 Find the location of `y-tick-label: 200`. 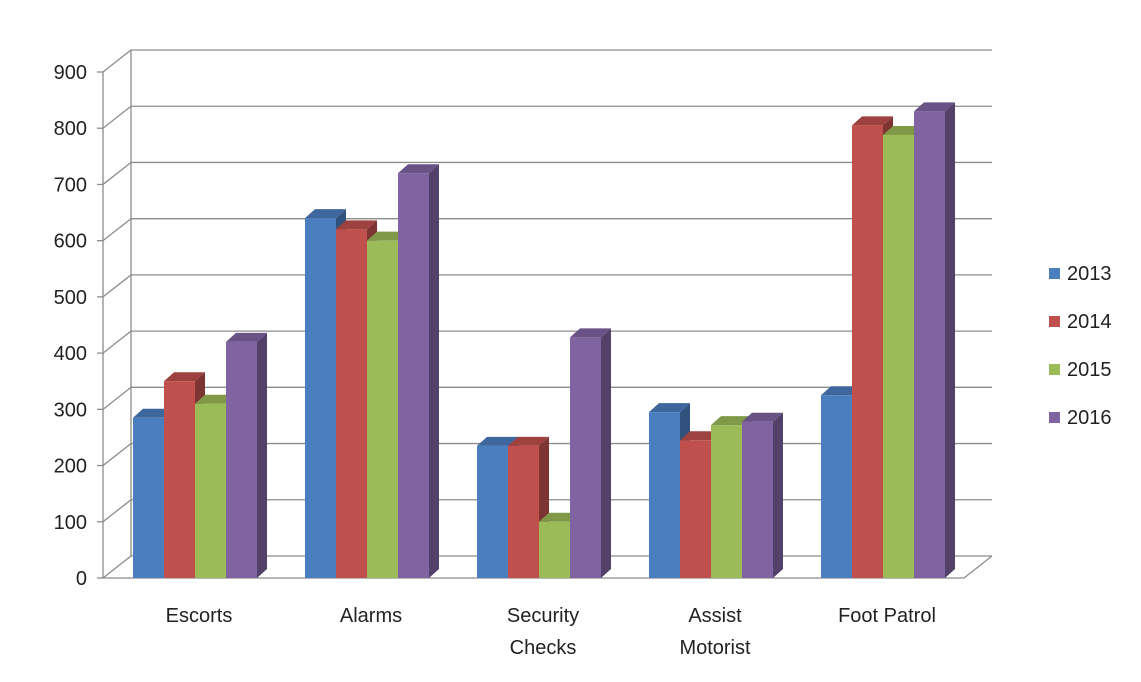

y-tick-label: 200 is located at coordinates (70, 467).